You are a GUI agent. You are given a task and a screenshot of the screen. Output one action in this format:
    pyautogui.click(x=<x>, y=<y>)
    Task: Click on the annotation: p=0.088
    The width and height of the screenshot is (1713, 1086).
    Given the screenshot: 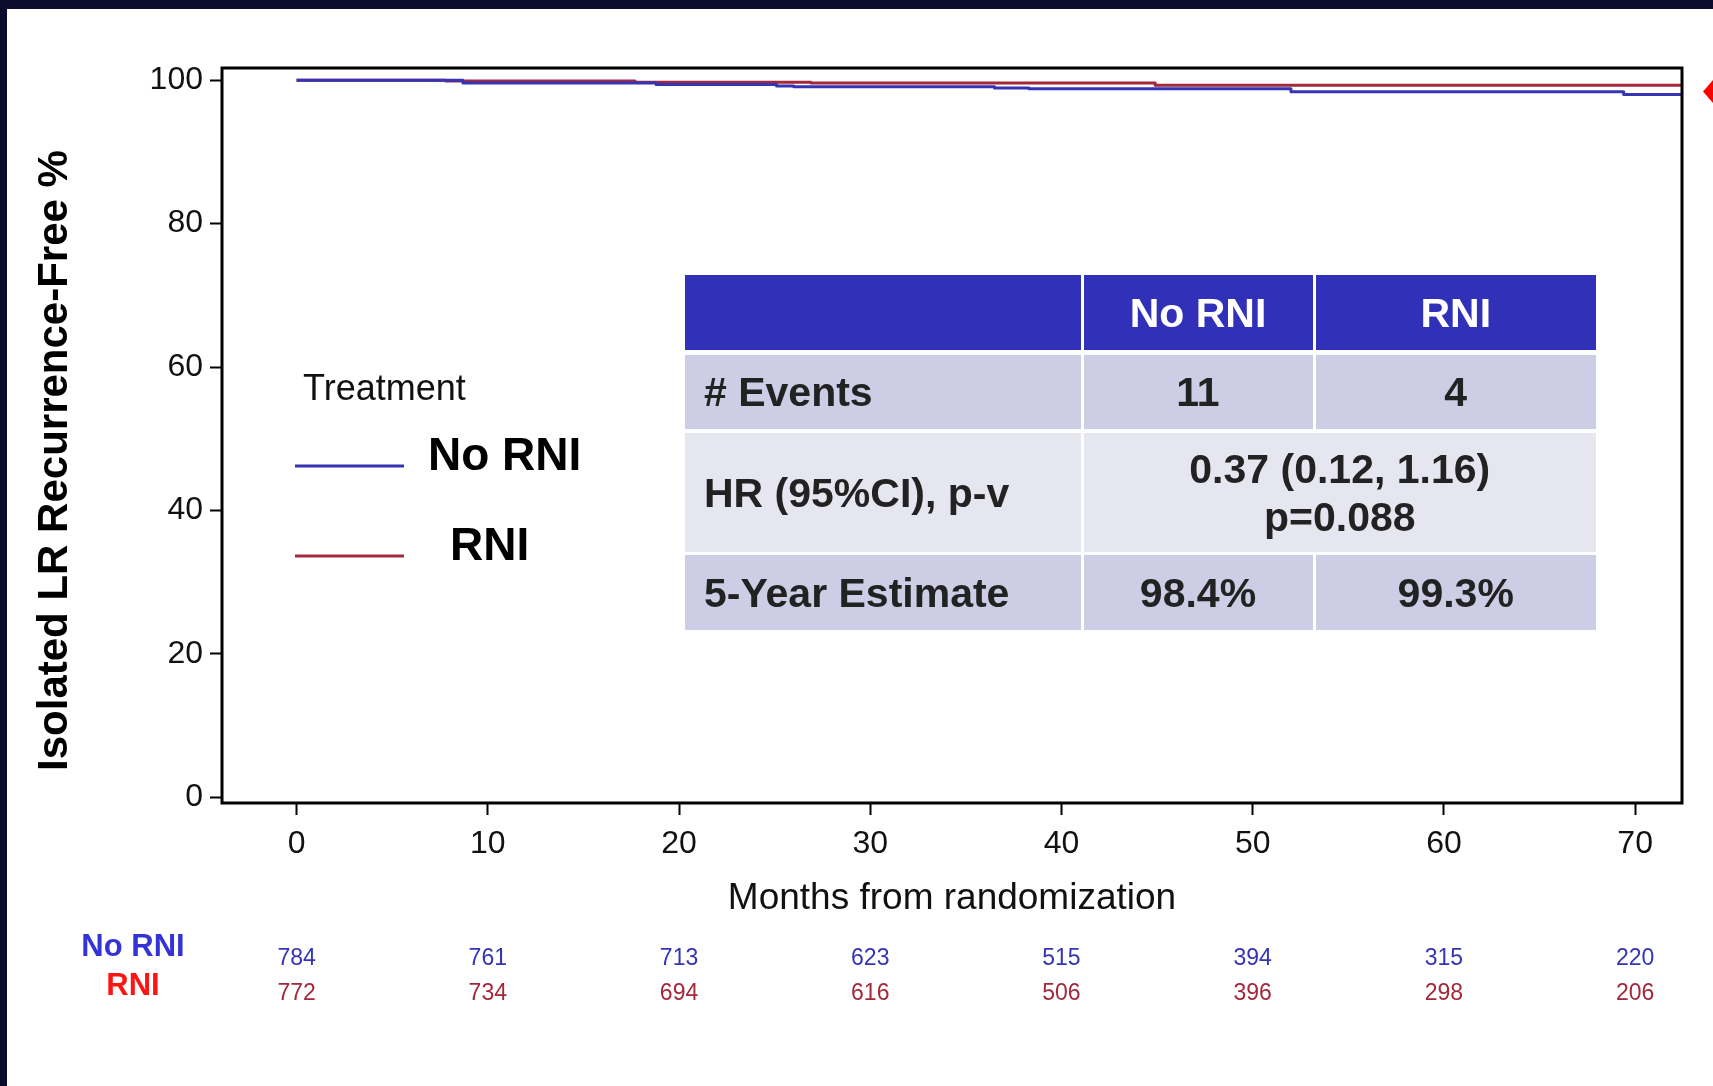 What is the action you would take?
    pyautogui.click(x=1339, y=516)
    